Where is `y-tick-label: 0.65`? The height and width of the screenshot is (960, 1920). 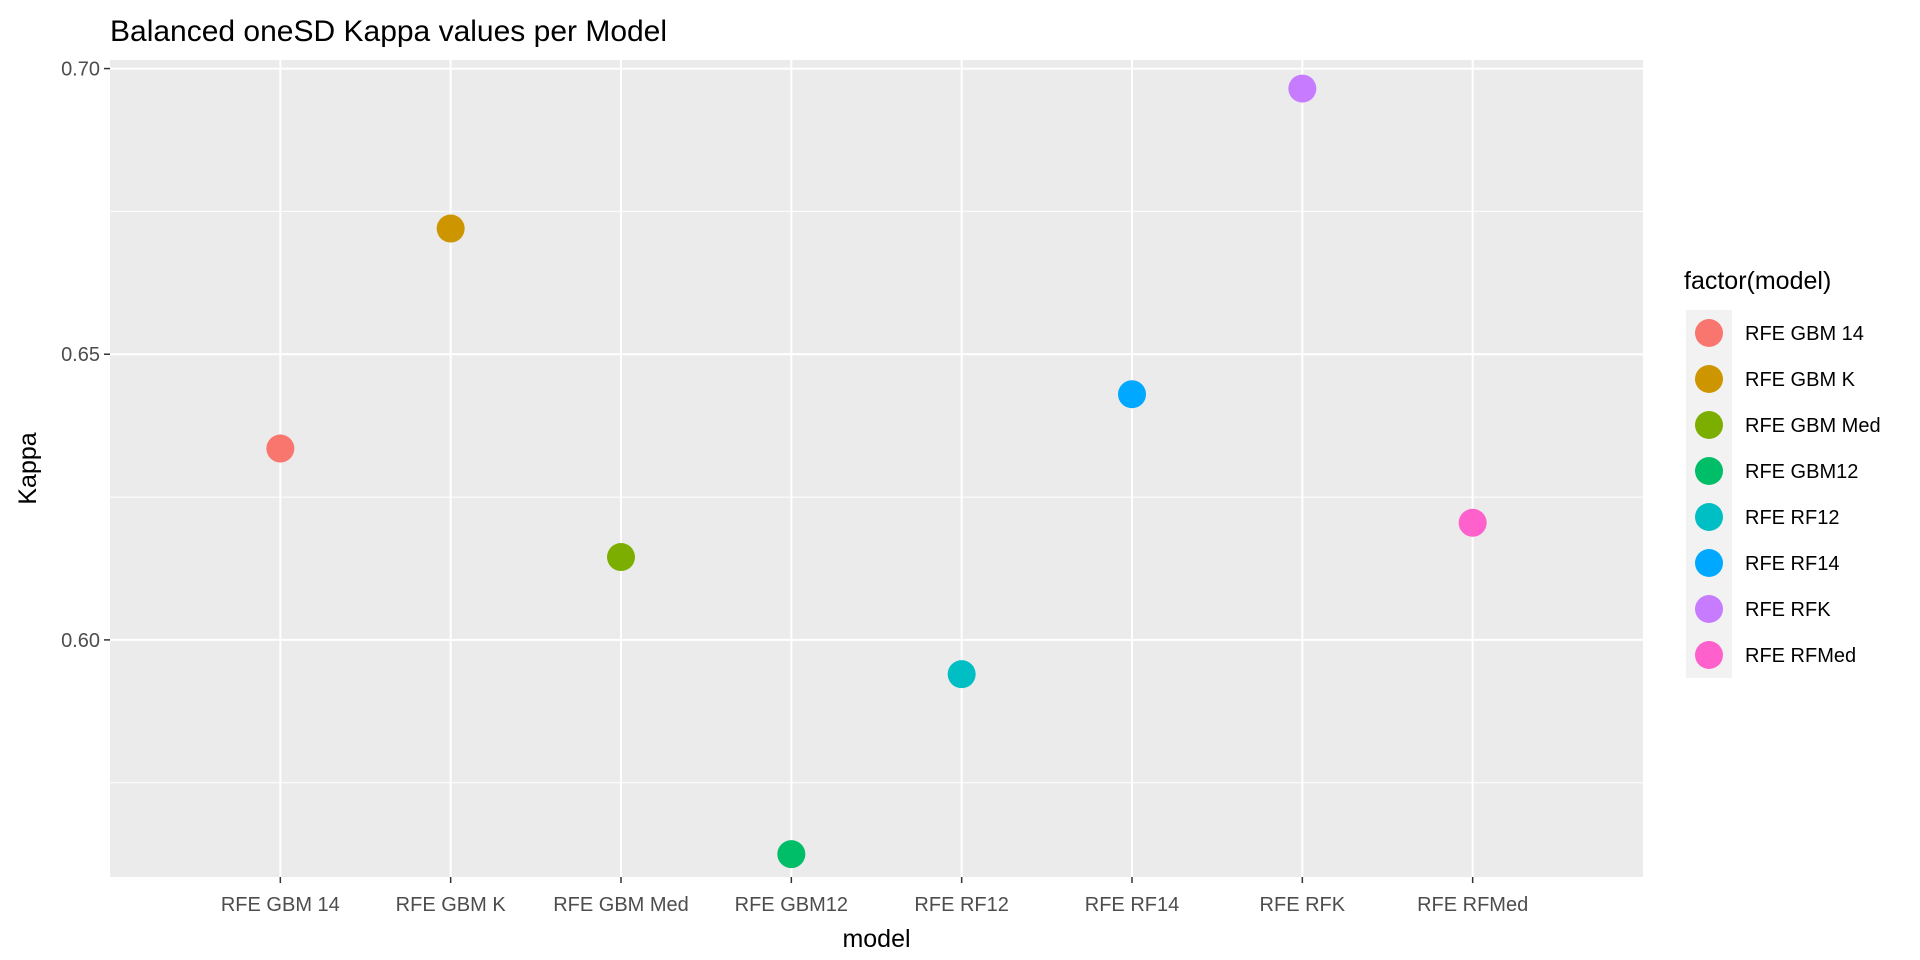
y-tick-label: 0.65 is located at coordinates (80, 355).